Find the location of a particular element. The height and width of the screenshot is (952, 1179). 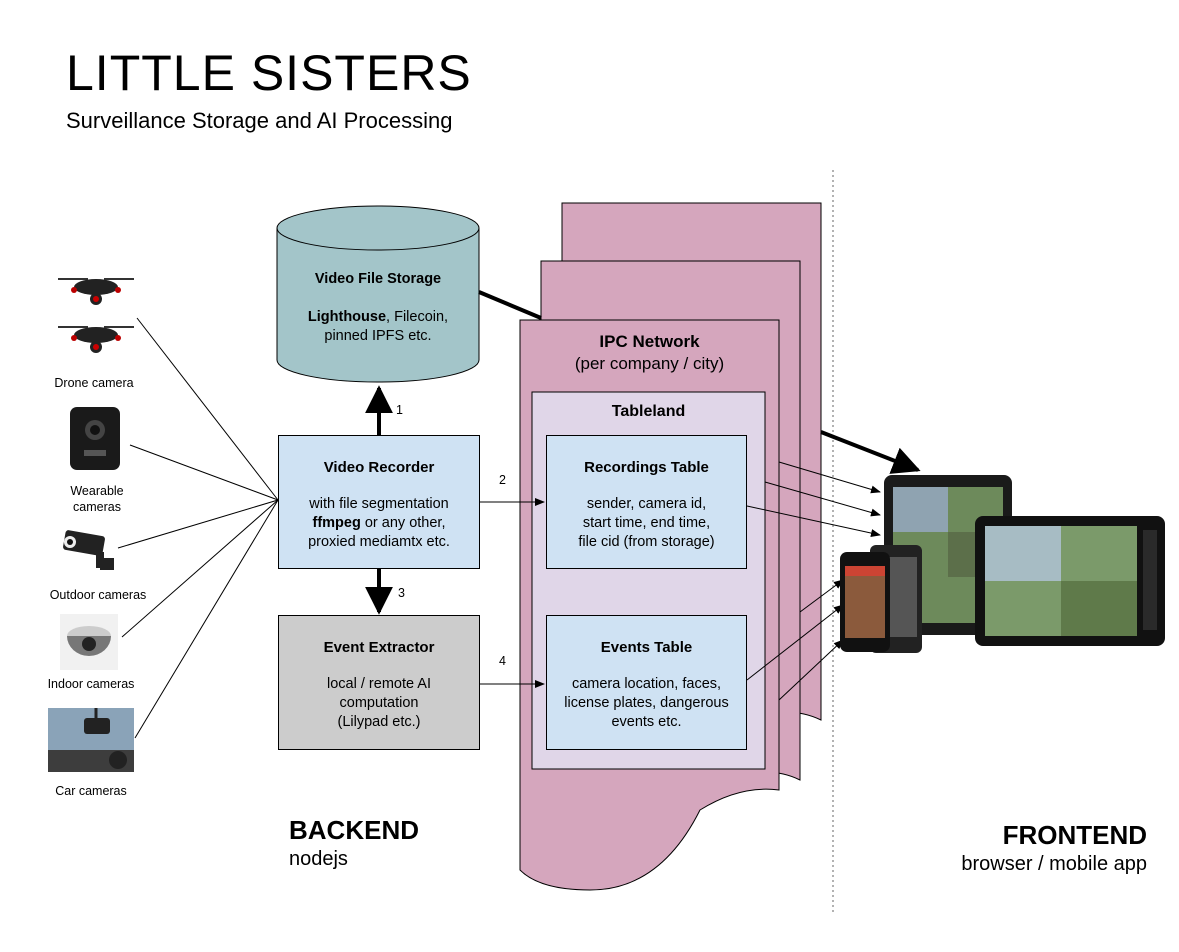

arrow-label-3: 3 is located at coordinates (401, 593).